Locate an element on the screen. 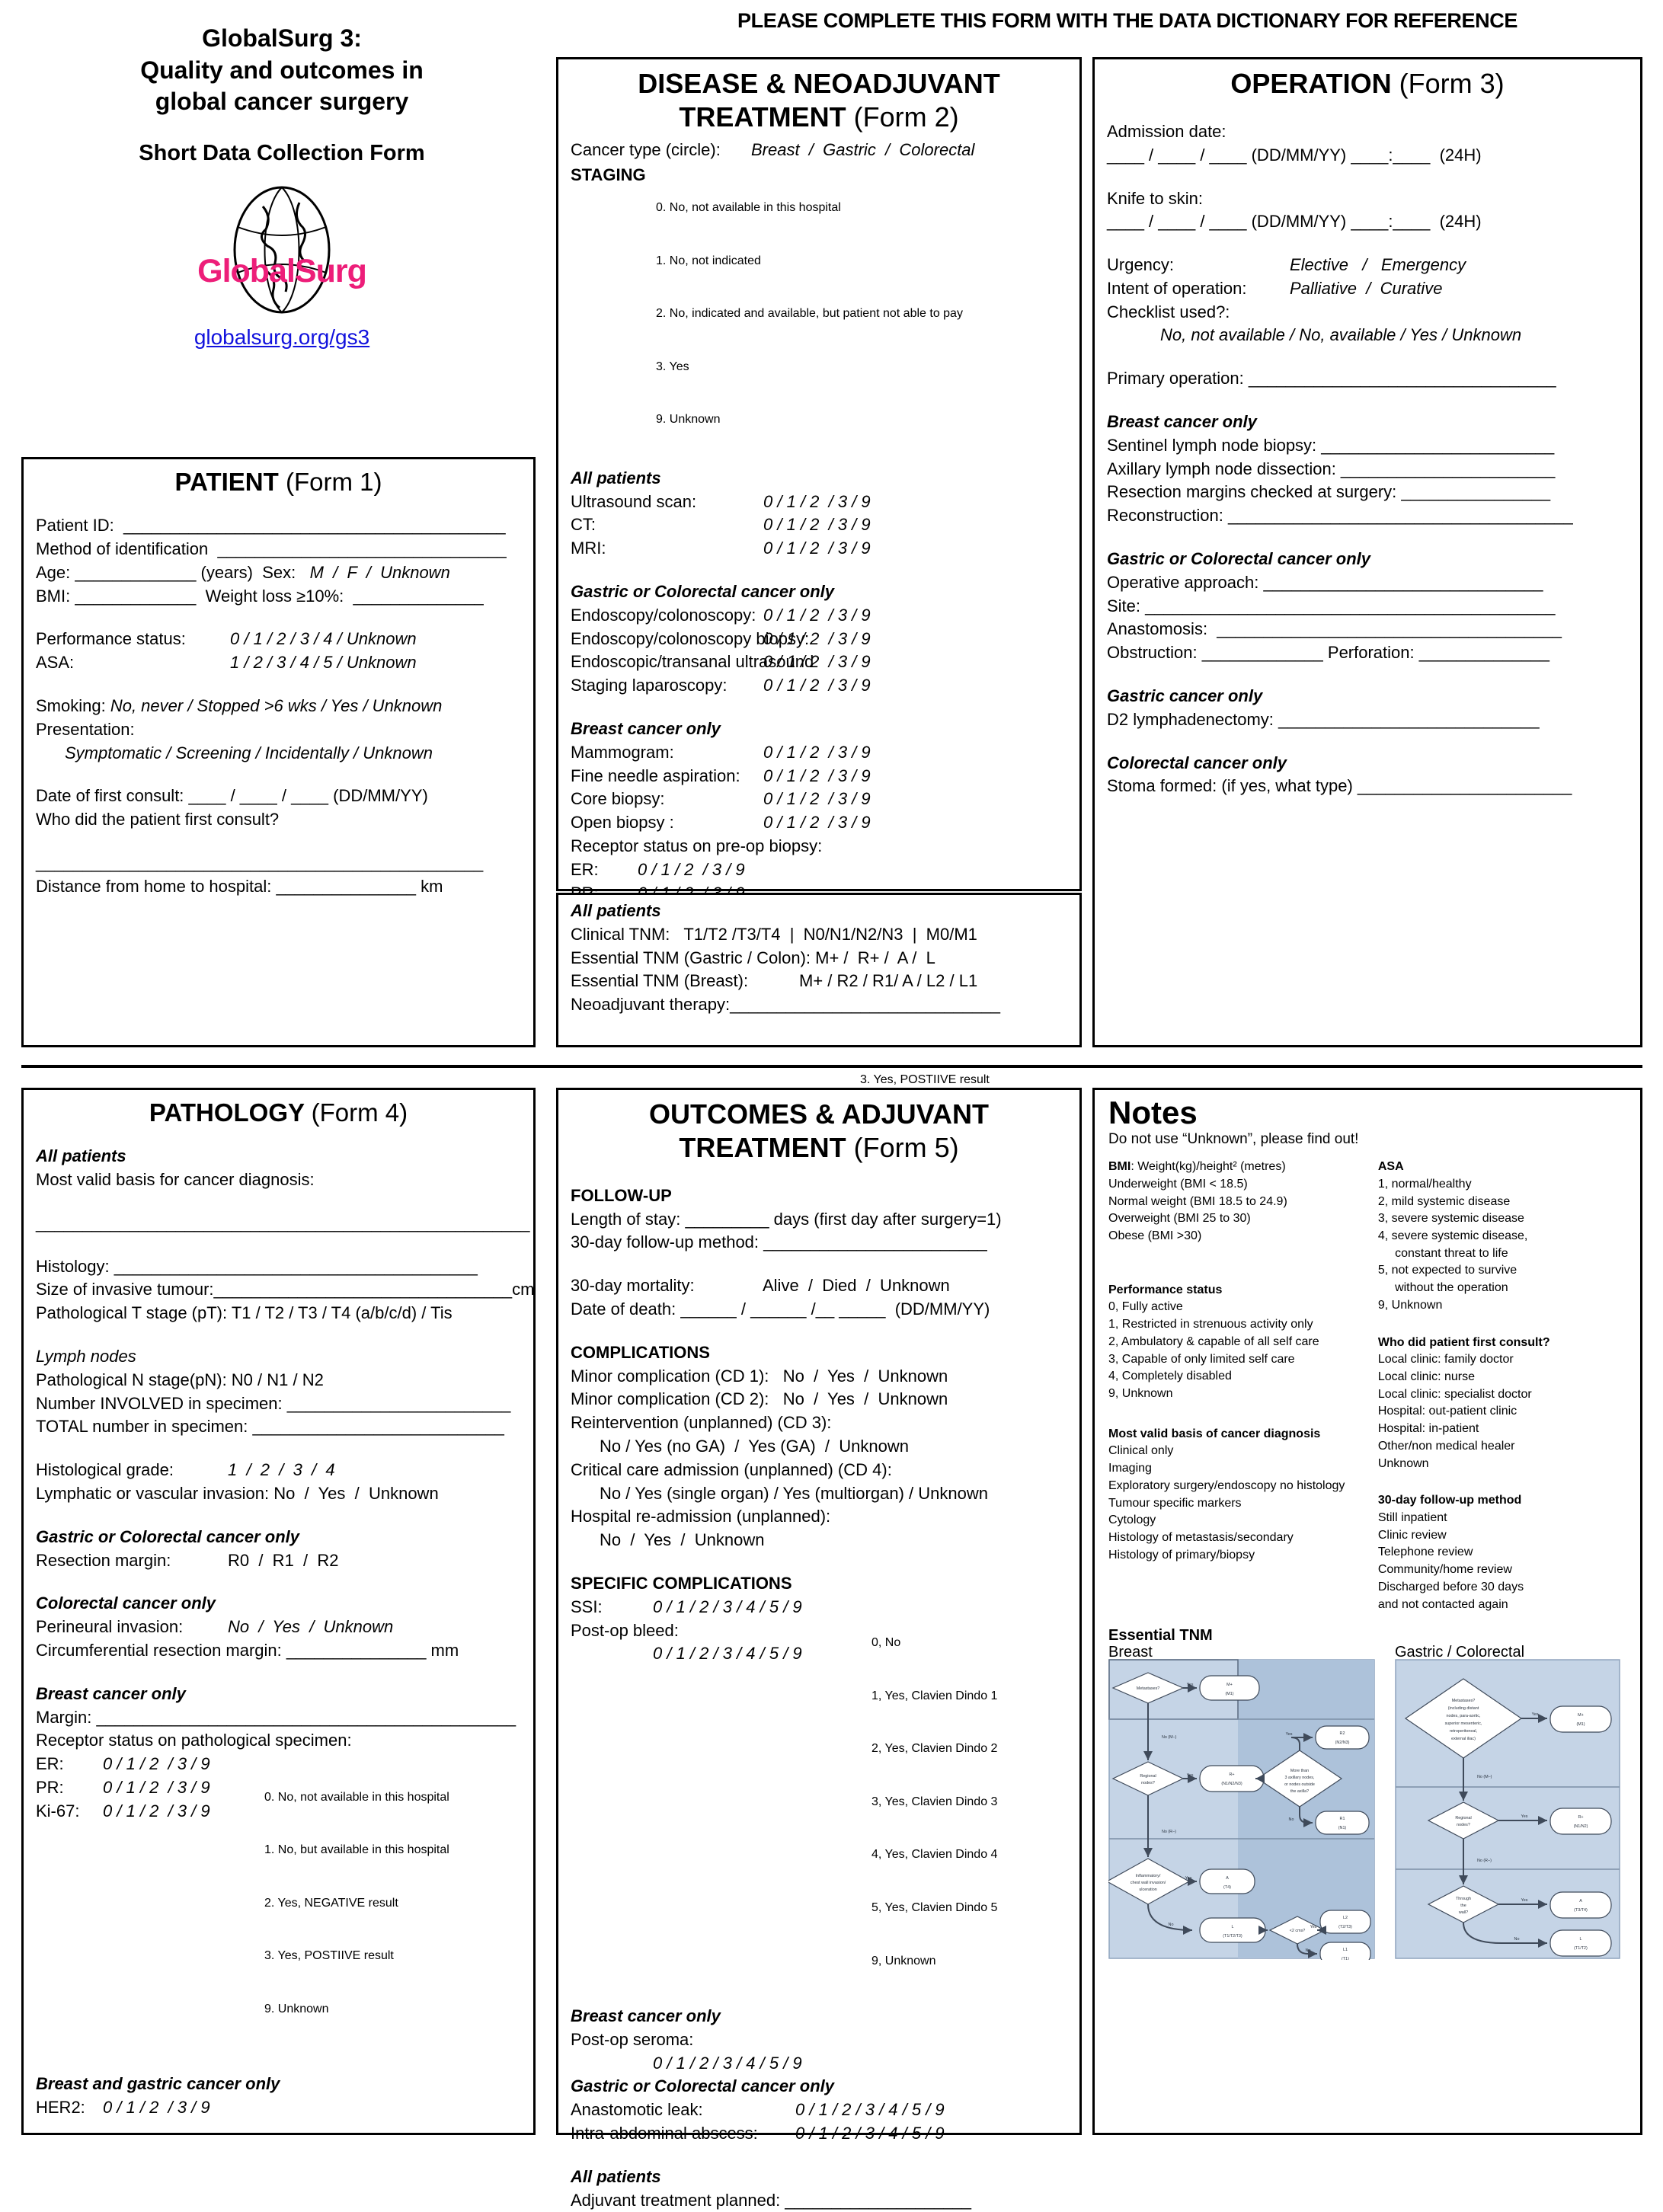  resection-margin-row: Resection margin: R0 / R1 / R2 is located at coordinates (187, 1560).